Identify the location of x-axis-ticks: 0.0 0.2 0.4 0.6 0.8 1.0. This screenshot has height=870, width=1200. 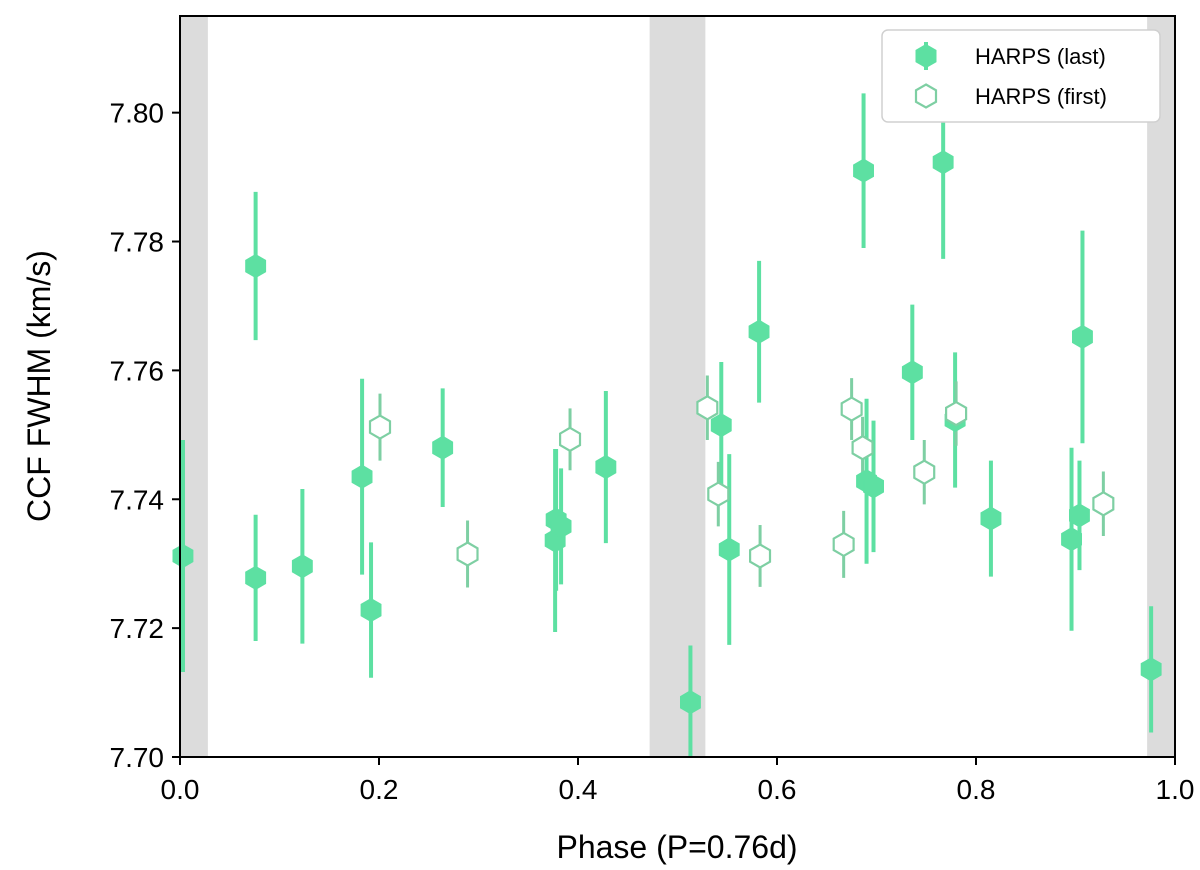
(678, 781).